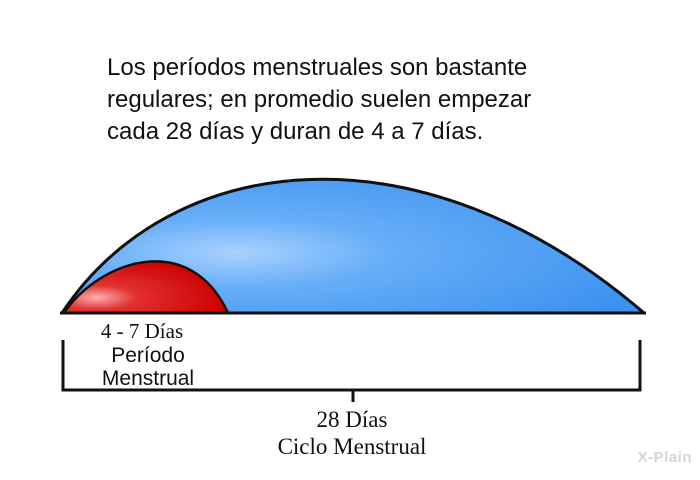  Describe the element at coordinates (319, 99) in the screenshot. I see `caption-line-2: regulares; en promedio suelen empezar` at that location.